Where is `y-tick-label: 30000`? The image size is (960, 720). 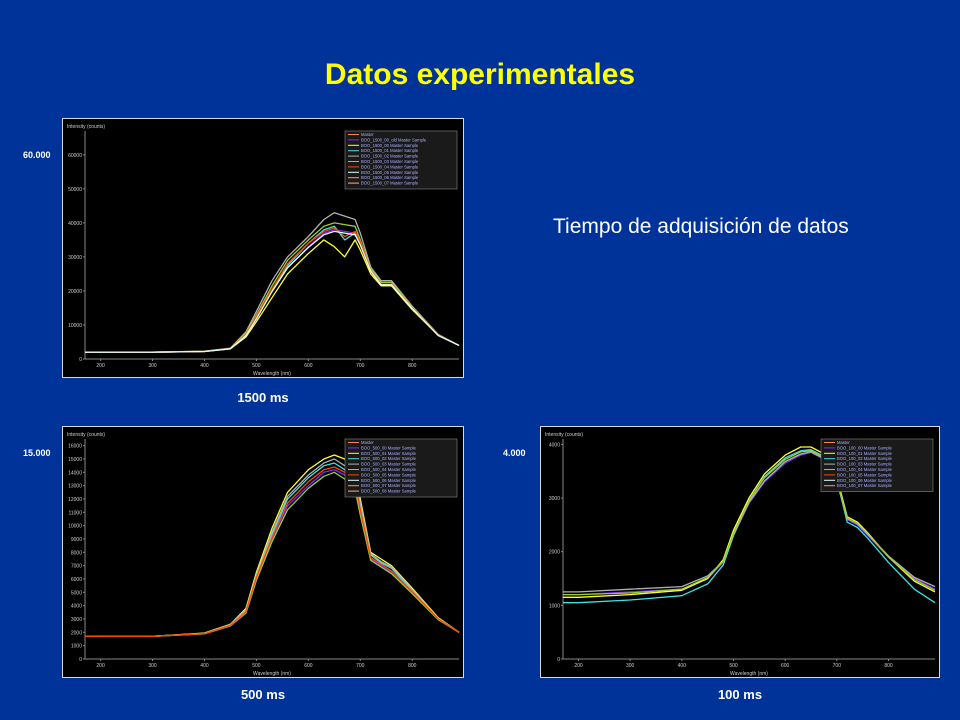
y-tick-label: 30000 is located at coordinates (75, 258).